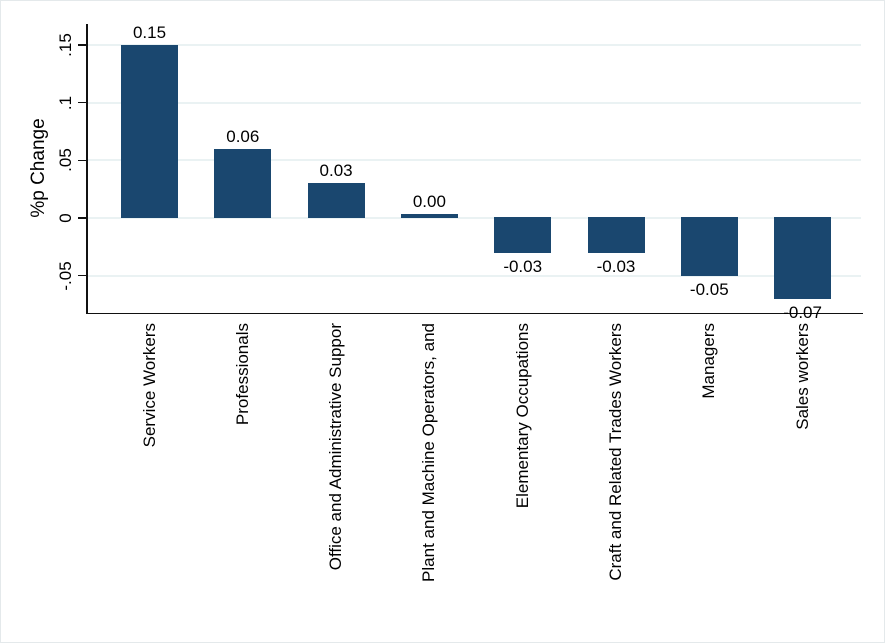 The width and height of the screenshot is (885, 643). Describe the element at coordinates (336, 171) in the screenshot. I see `bar-value-label: 0.03` at that location.